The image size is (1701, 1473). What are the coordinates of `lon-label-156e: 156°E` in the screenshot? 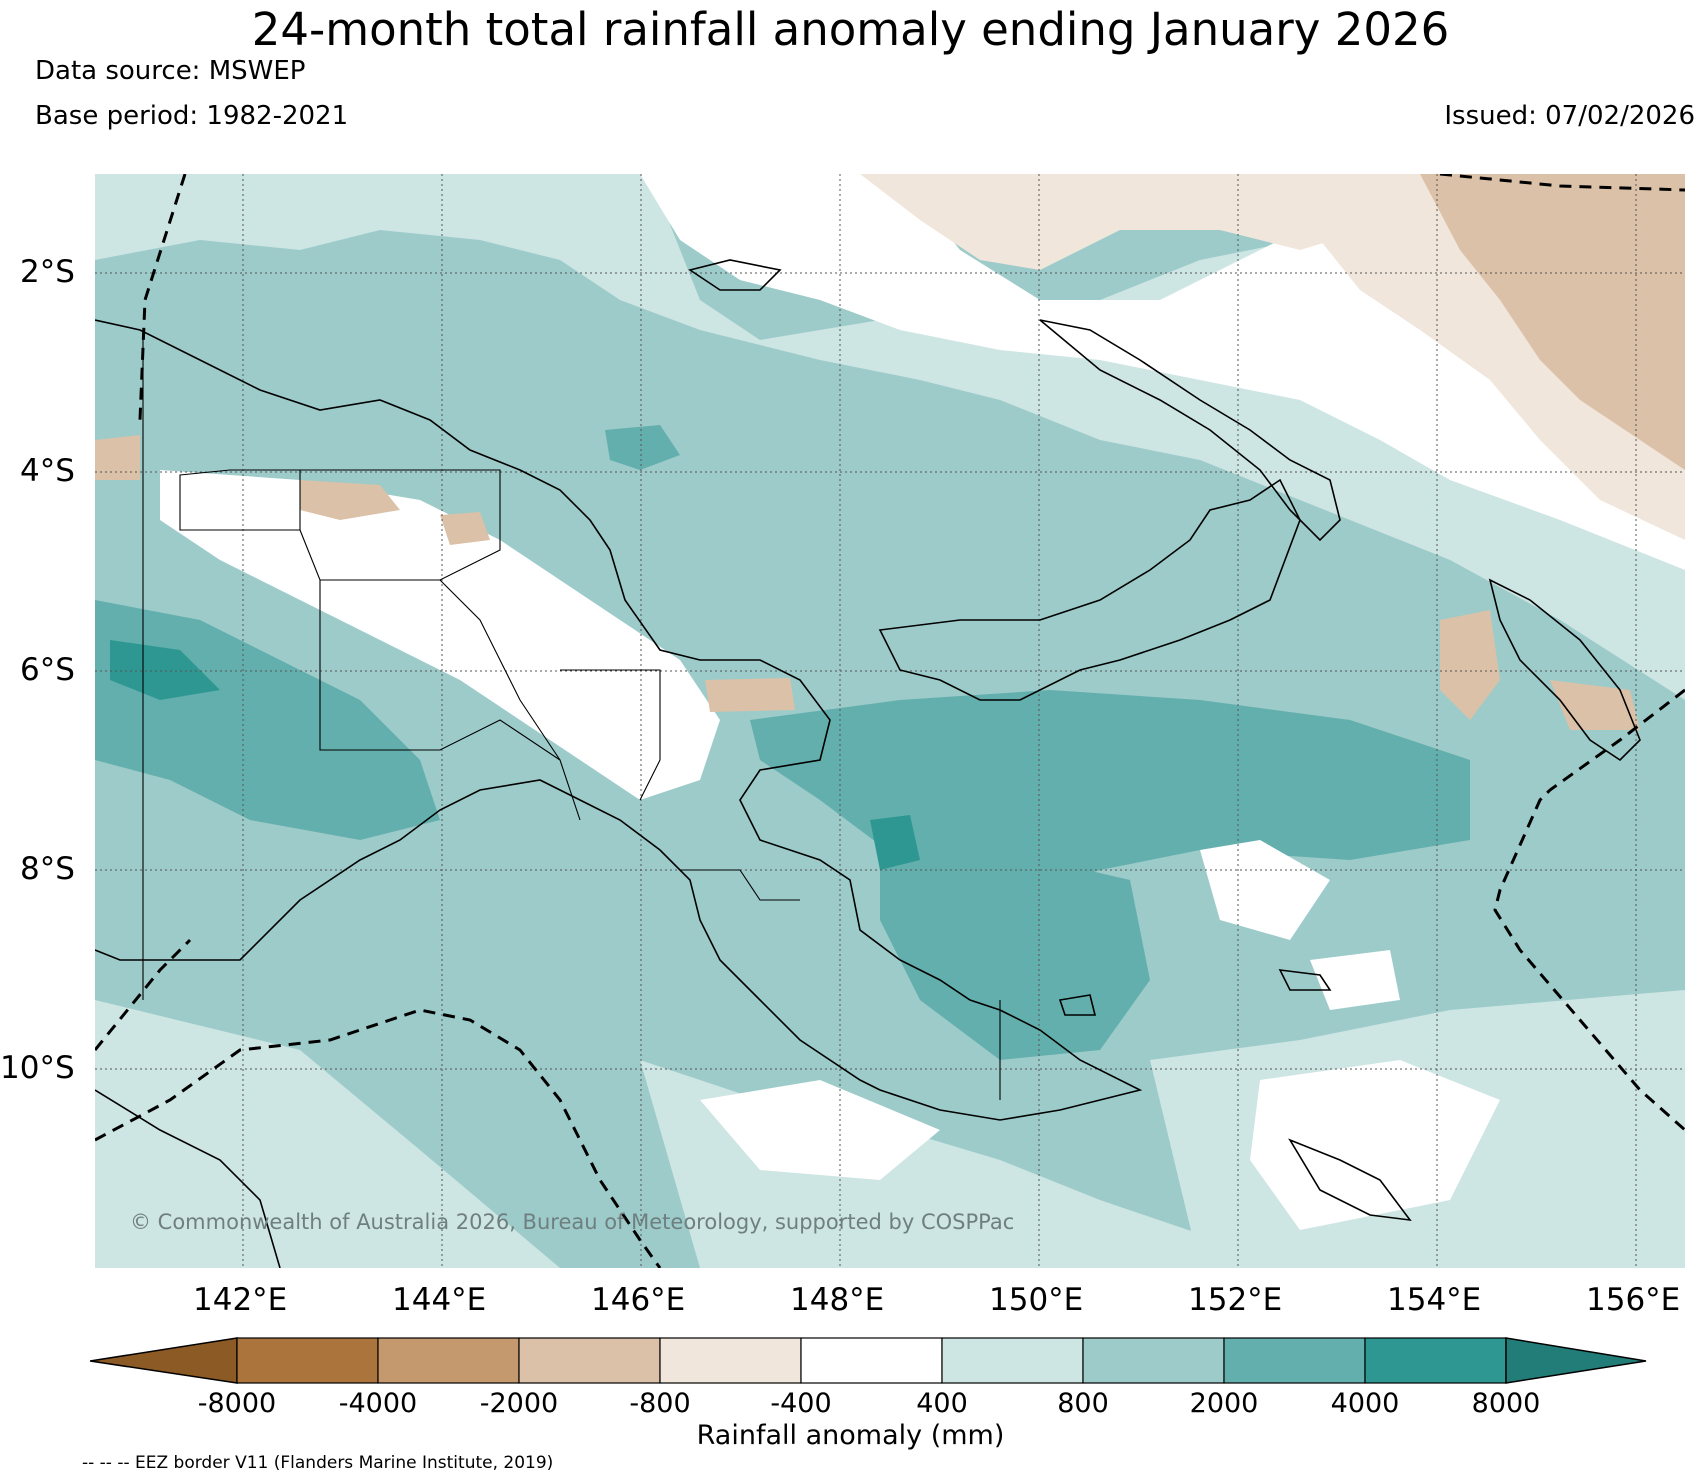 It's located at (1633, 1300).